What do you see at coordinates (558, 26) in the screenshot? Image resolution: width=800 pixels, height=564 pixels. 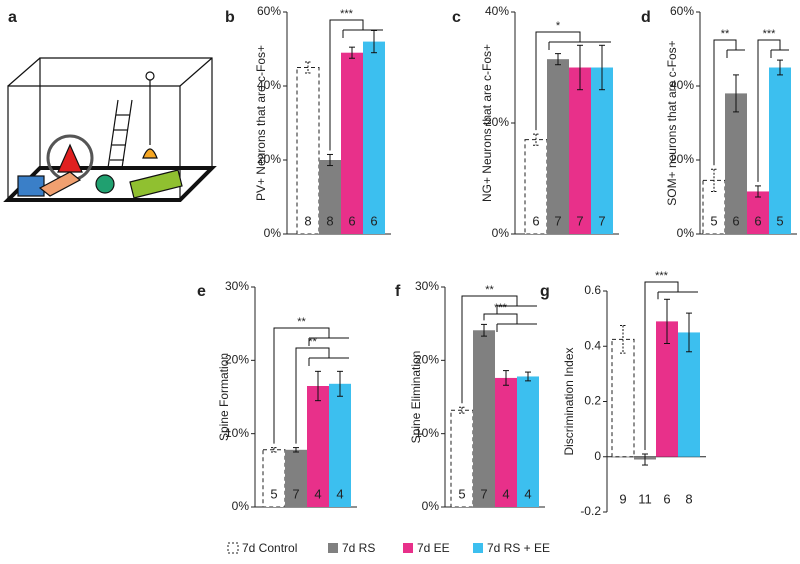 I see `significance-label: *` at bounding box center [558, 26].